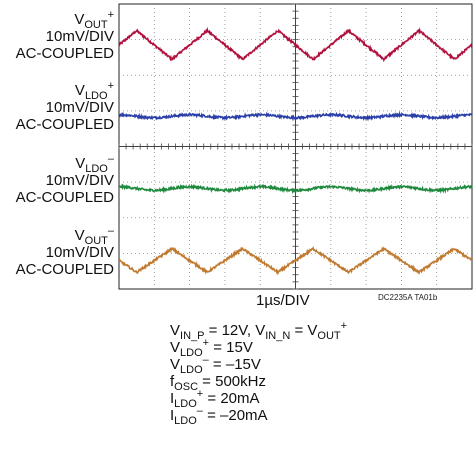 The height and width of the screenshot is (458, 474). I want to click on x-axis-label: 1µs/DIV, so click(283, 300).